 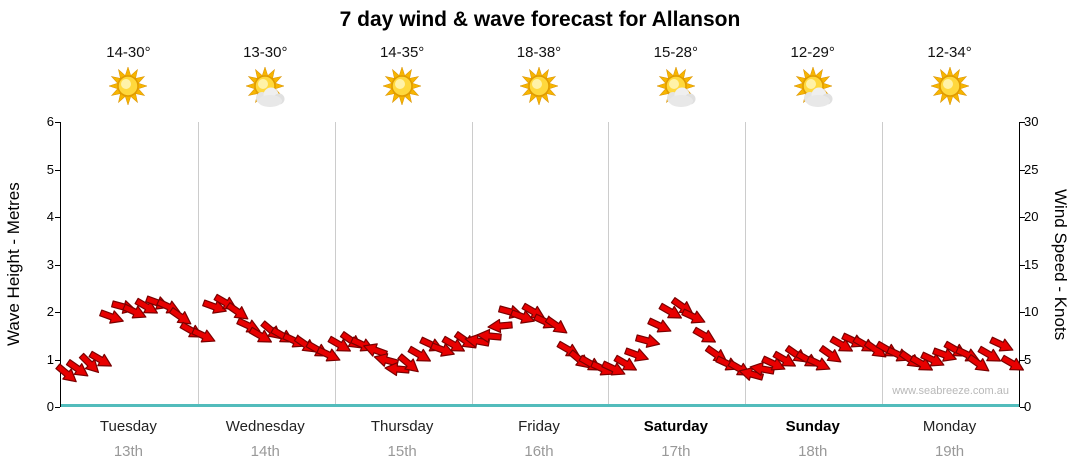 What do you see at coordinates (402, 451) in the screenshot?
I see `day-date-label: 15th` at bounding box center [402, 451].